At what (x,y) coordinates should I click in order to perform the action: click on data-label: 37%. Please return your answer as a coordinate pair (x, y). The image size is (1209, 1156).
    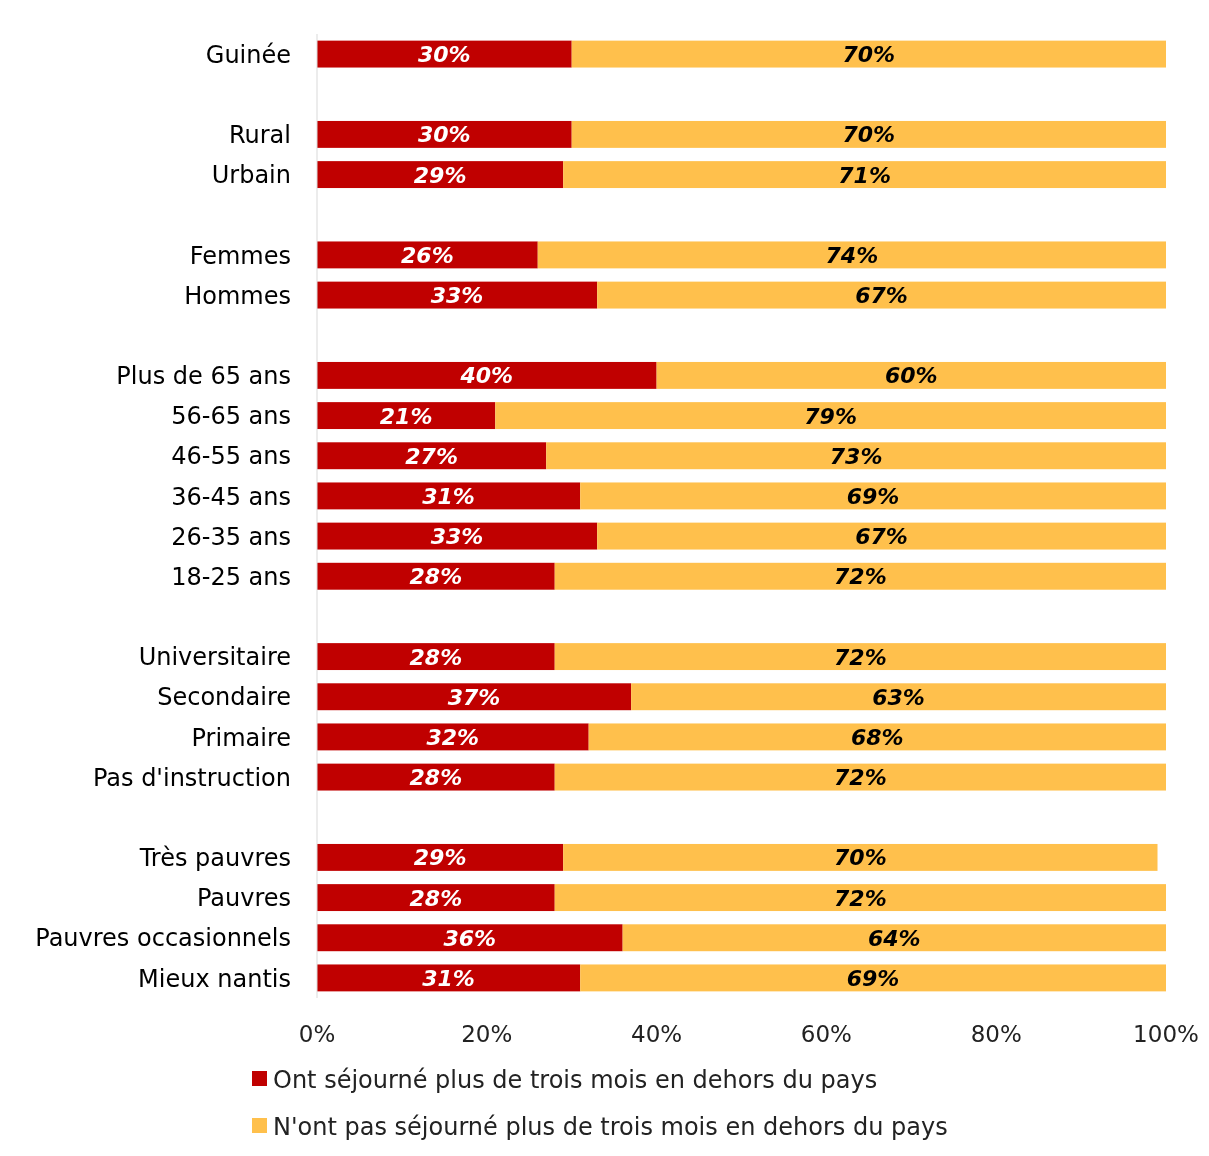
    Looking at the image, I should click on (474, 697).